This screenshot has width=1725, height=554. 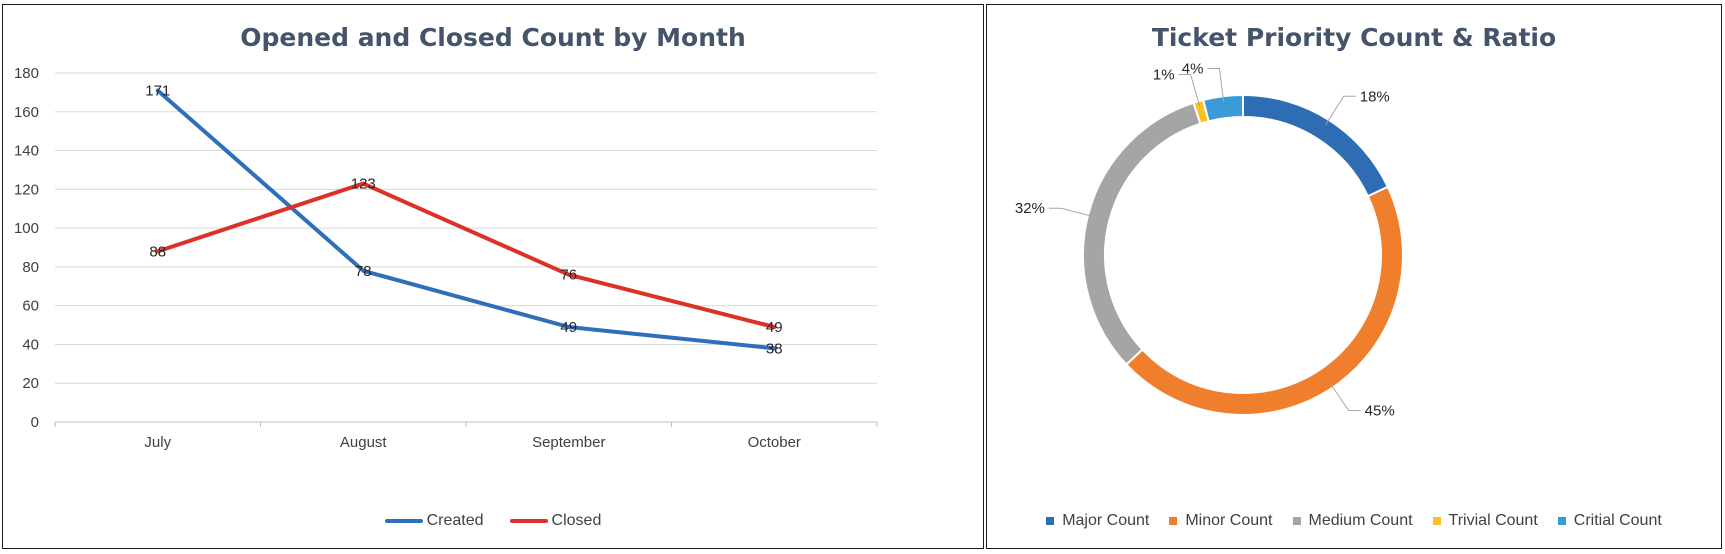 What do you see at coordinates (26, 189) in the screenshot?
I see `y-tick-label: 120` at bounding box center [26, 189].